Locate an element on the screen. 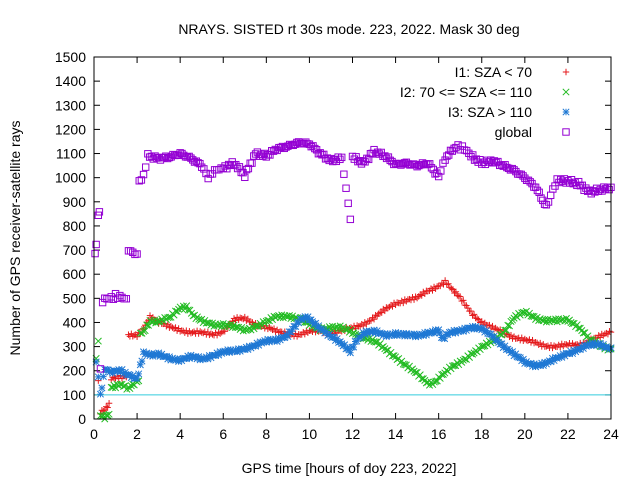  legend-marker-i3 is located at coordinates (566, 112).